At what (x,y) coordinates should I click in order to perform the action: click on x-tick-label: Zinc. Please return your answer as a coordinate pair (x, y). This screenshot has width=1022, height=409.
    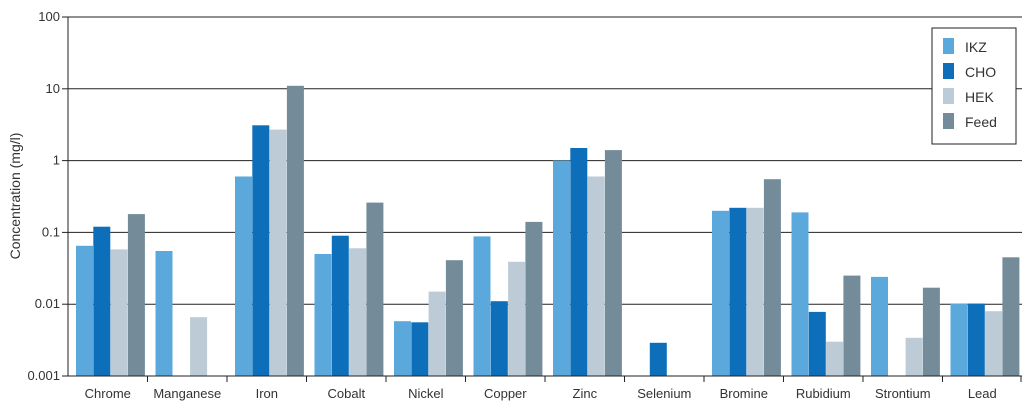
    Looking at the image, I should click on (585, 393).